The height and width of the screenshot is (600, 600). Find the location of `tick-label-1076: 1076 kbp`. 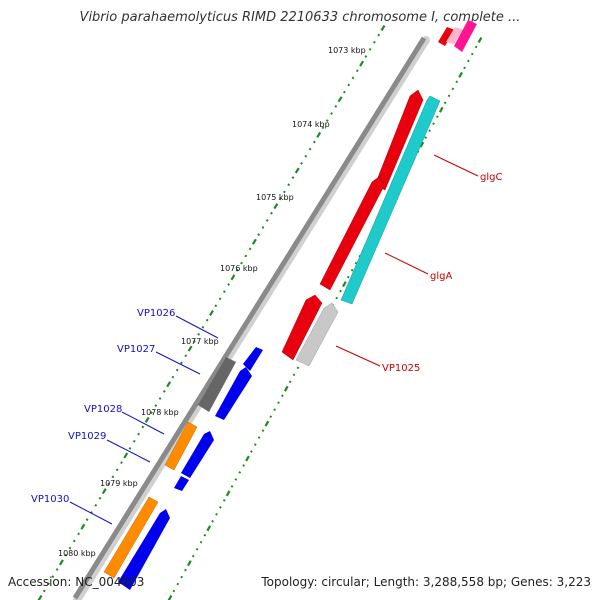

tick-label-1076: 1076 kbp is located at coordinates (239, 268).